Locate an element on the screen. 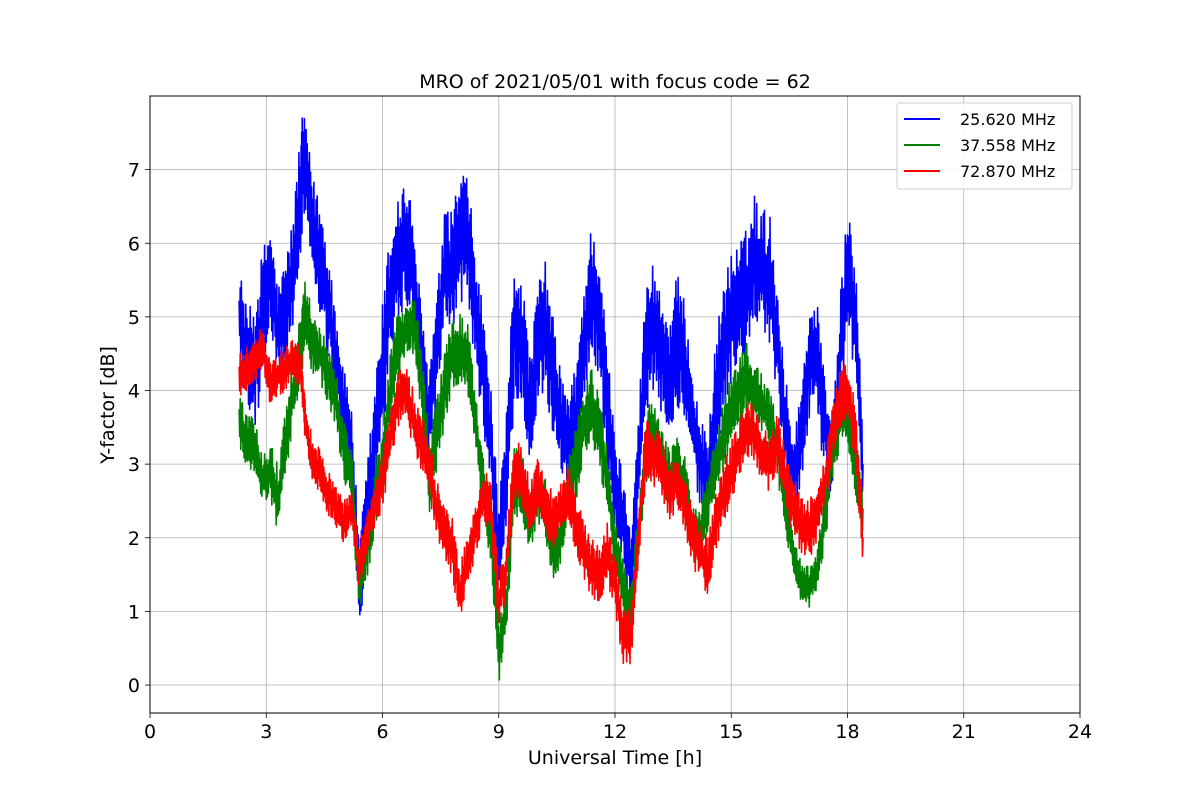  y-axis-ticks: 0 1 2 3 4 5 6 7 is located at coordinates (139, 428).